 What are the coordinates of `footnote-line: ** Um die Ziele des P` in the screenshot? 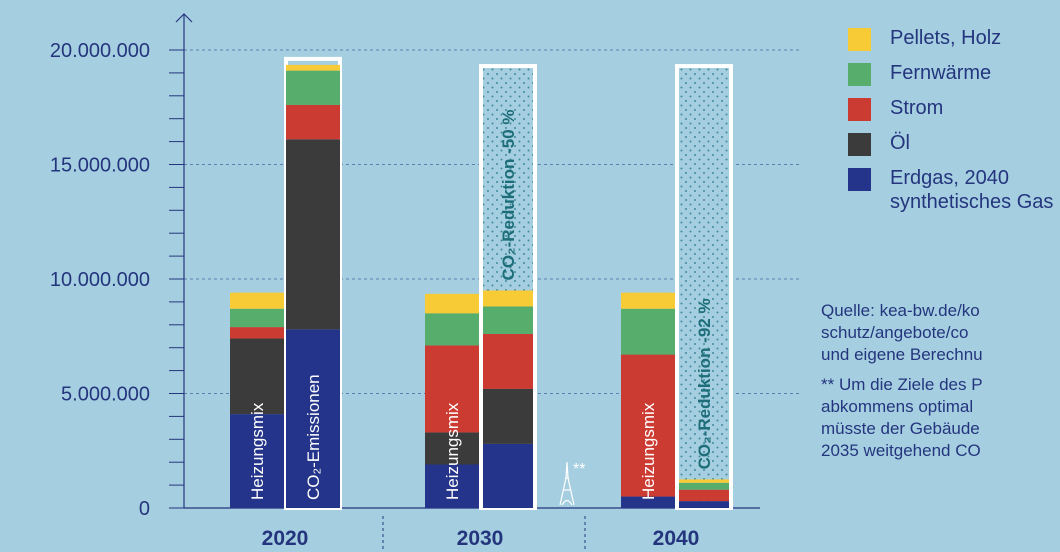 It's located at (902, 384).